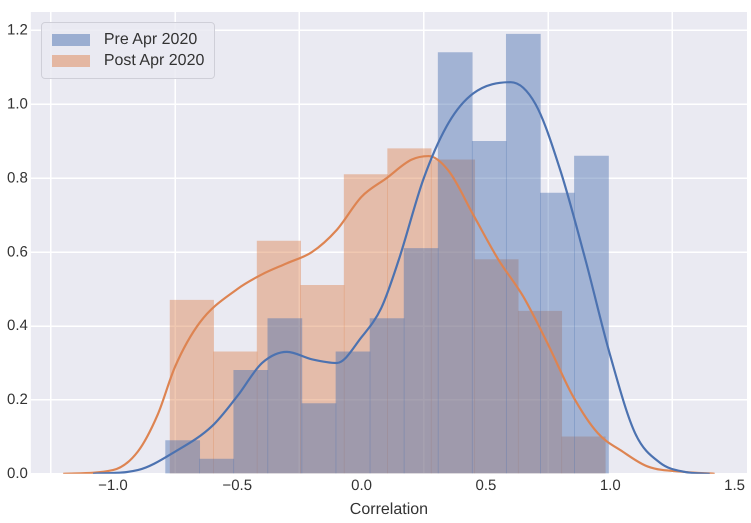 This screenshot has height=523, width=751. Describe the element at coordinates (17, 325) in the screenshot. I see `y-tick-label: 0.4` at that location.